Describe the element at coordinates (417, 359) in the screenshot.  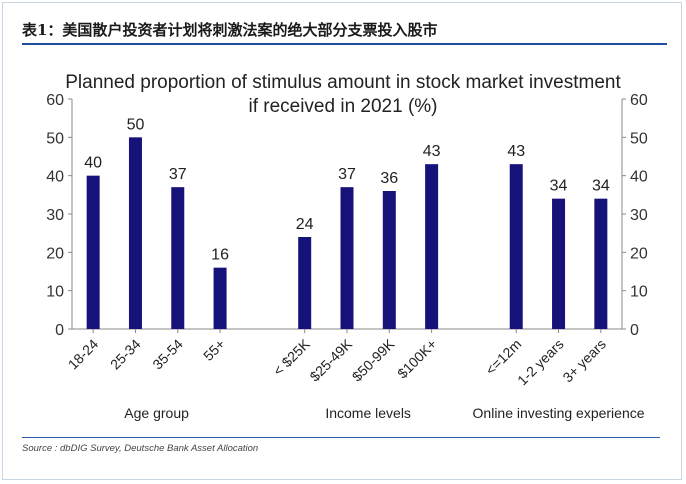
I see `x-tick-label: $100K+` at that location.